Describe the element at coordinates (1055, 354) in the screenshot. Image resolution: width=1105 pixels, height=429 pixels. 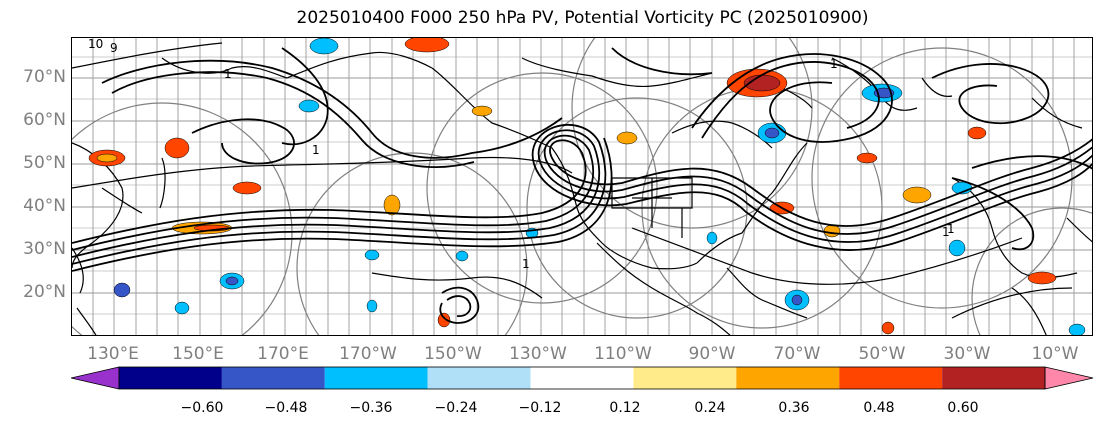
I see `lon-label-10w: 10°W` at that location.